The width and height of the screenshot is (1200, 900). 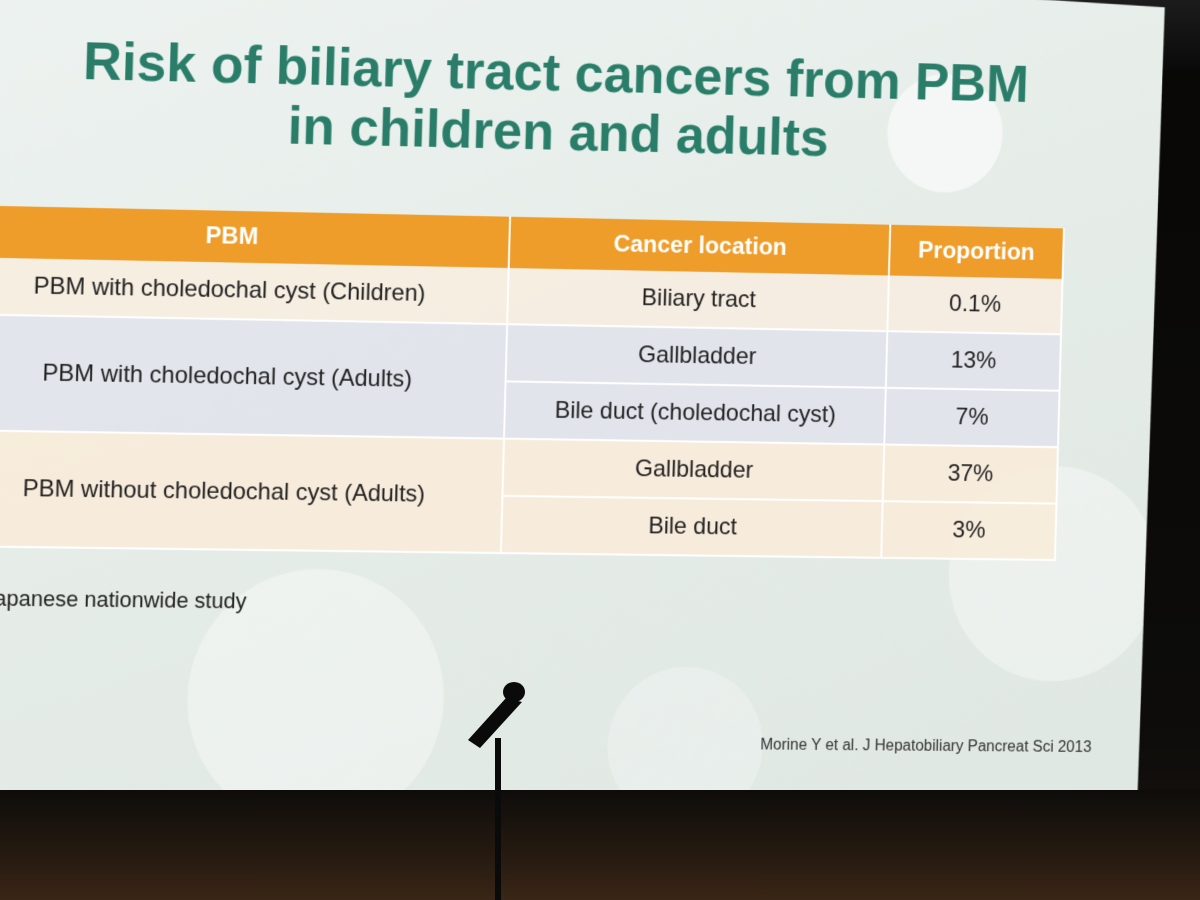 What do you see at coordinates (253, 376) in the screenshot?
I see `pbm-cell: PBM with choledochal cyst (Adults)` at bounding box center [253, 376].